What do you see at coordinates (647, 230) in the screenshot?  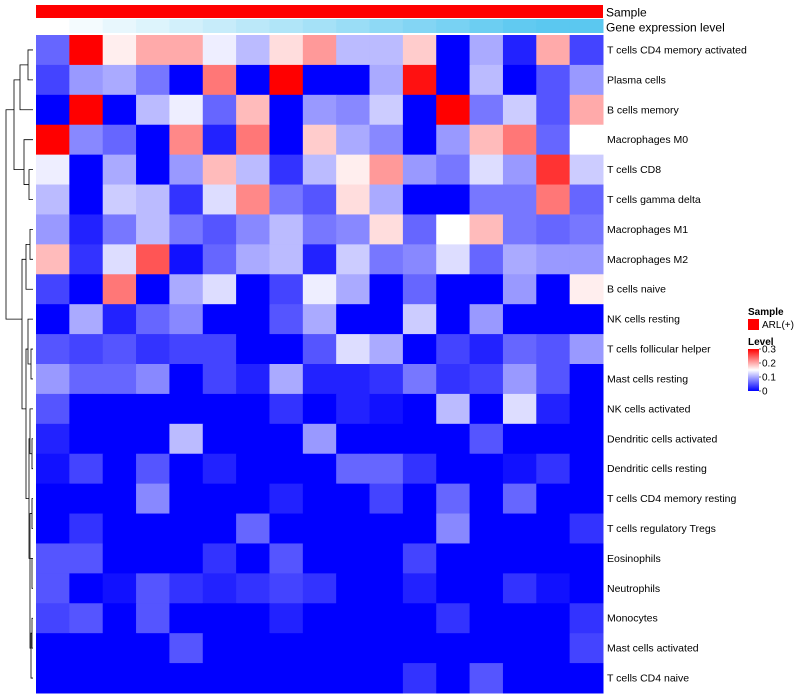 I see `row-label: Macrophages M1` at bounding box center [647, 230].